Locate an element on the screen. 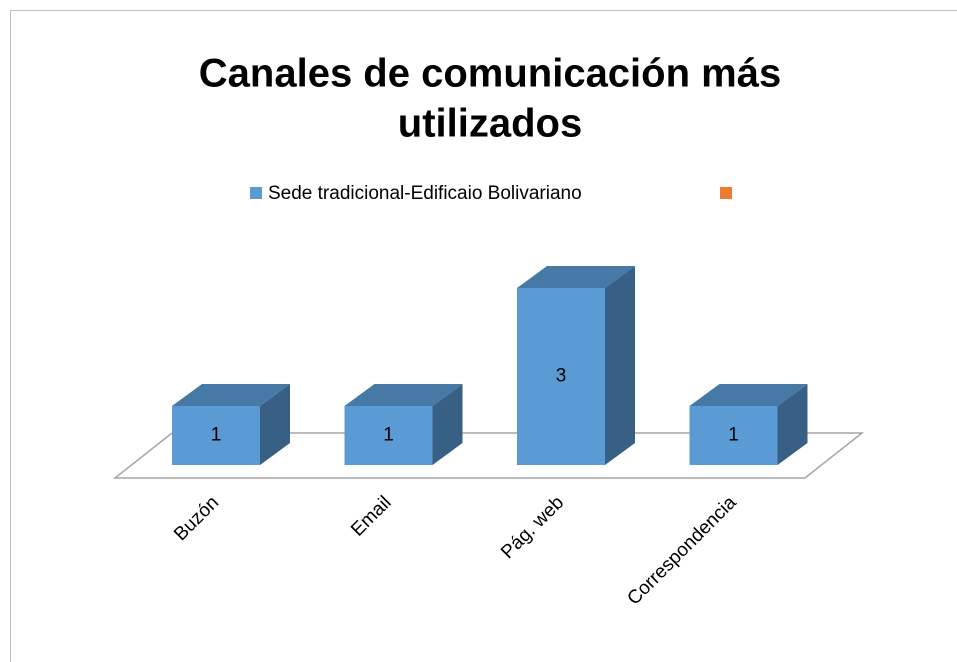 The height and width of the screenshot is (662, 957). x-tick-label: Correspondencia is located at coordinates (681, 550).